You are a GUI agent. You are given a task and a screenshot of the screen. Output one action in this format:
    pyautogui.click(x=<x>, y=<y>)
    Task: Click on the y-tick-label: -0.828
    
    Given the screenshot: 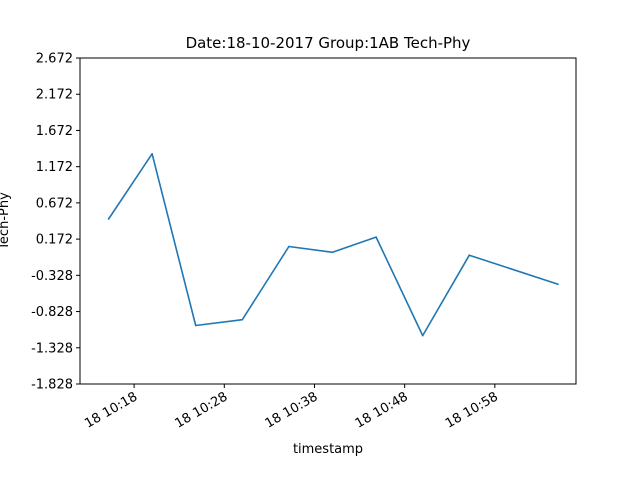 What is the action you would take?
    pyautogui.click(x=52, y=312)
    